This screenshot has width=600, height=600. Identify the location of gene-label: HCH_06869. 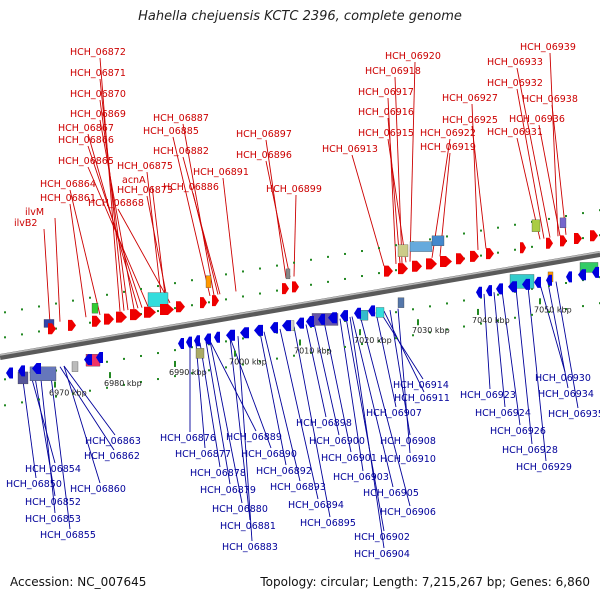
(98, 114).